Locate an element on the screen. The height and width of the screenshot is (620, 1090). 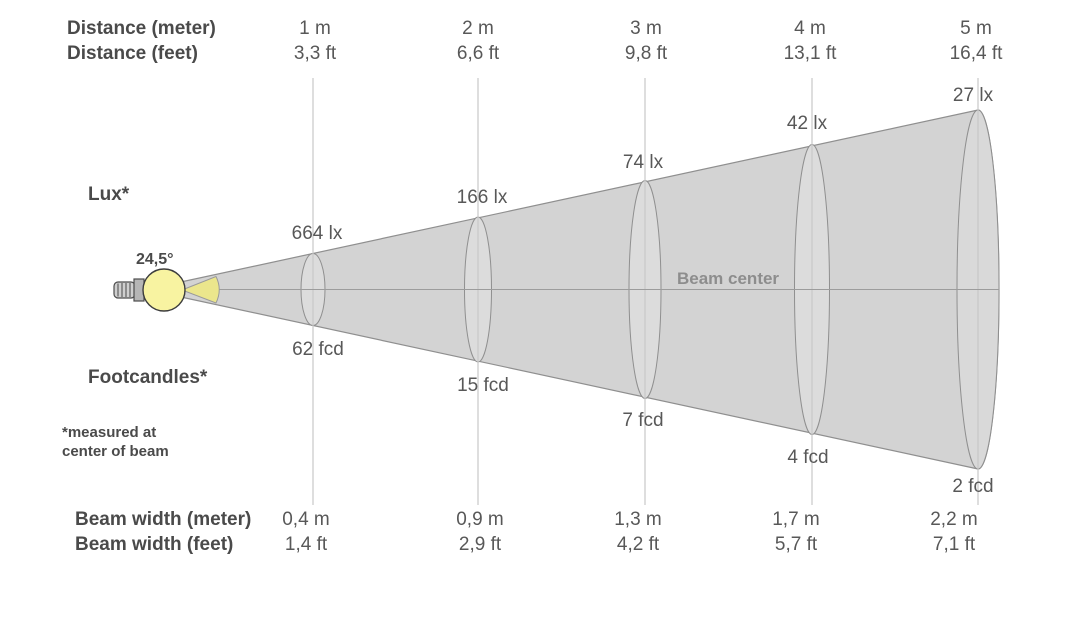
lux-value-2m: 166 lx is located at coordinates (482, 197).